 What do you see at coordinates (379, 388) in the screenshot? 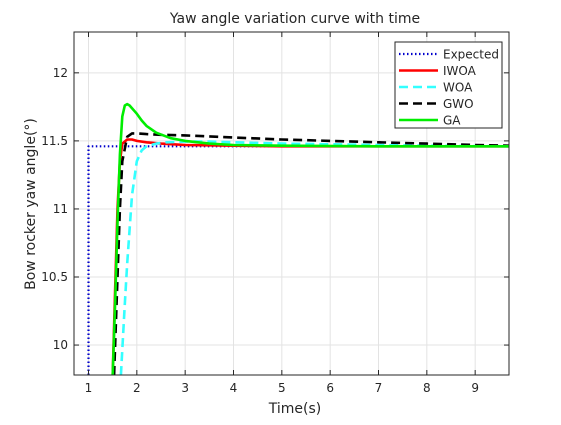
I see `x-tick-label: 7` at bounding box center [379, 388].